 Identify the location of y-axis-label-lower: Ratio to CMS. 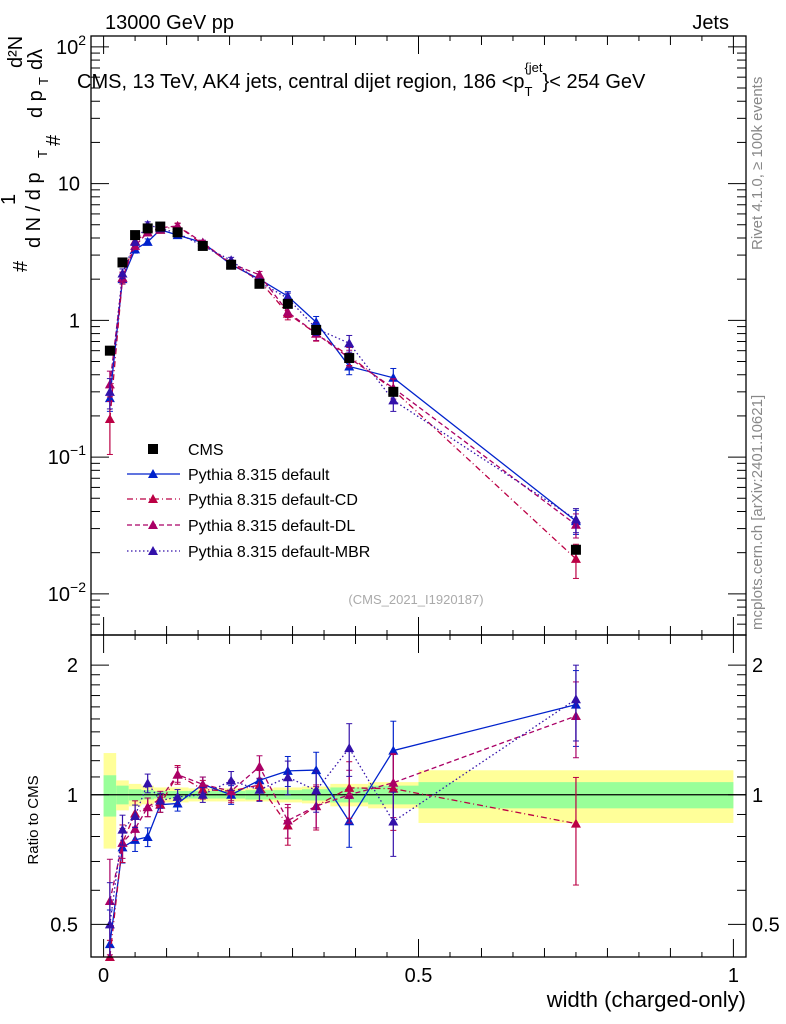
(33, 819).